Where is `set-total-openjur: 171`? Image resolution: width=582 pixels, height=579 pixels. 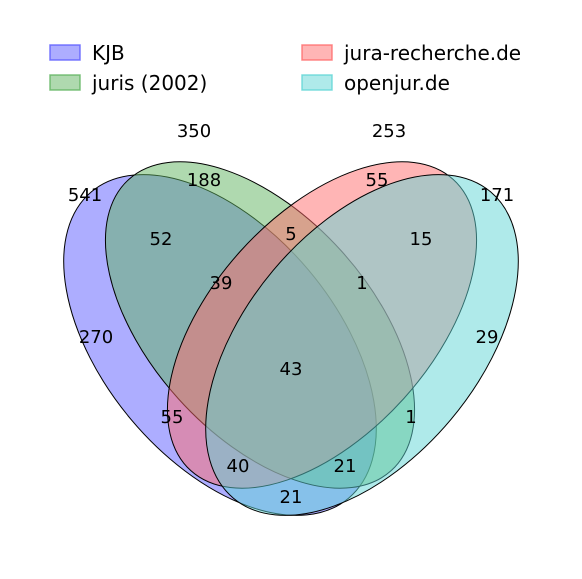 set-total-openjur: 171 is located at coordinates (497, 195).